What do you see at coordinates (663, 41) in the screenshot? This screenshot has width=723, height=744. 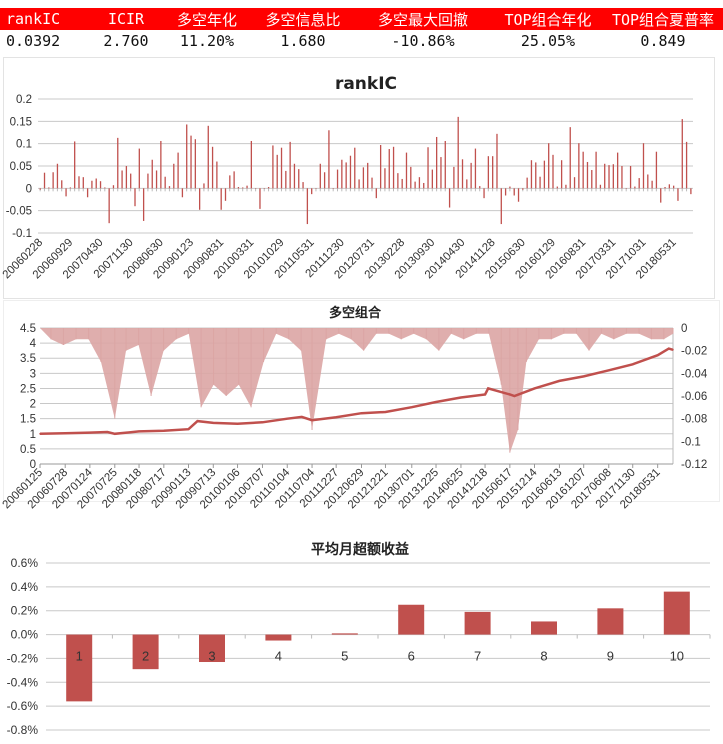 I see `value-top-sharpe: 0.849` at bounding box center [663, 41].